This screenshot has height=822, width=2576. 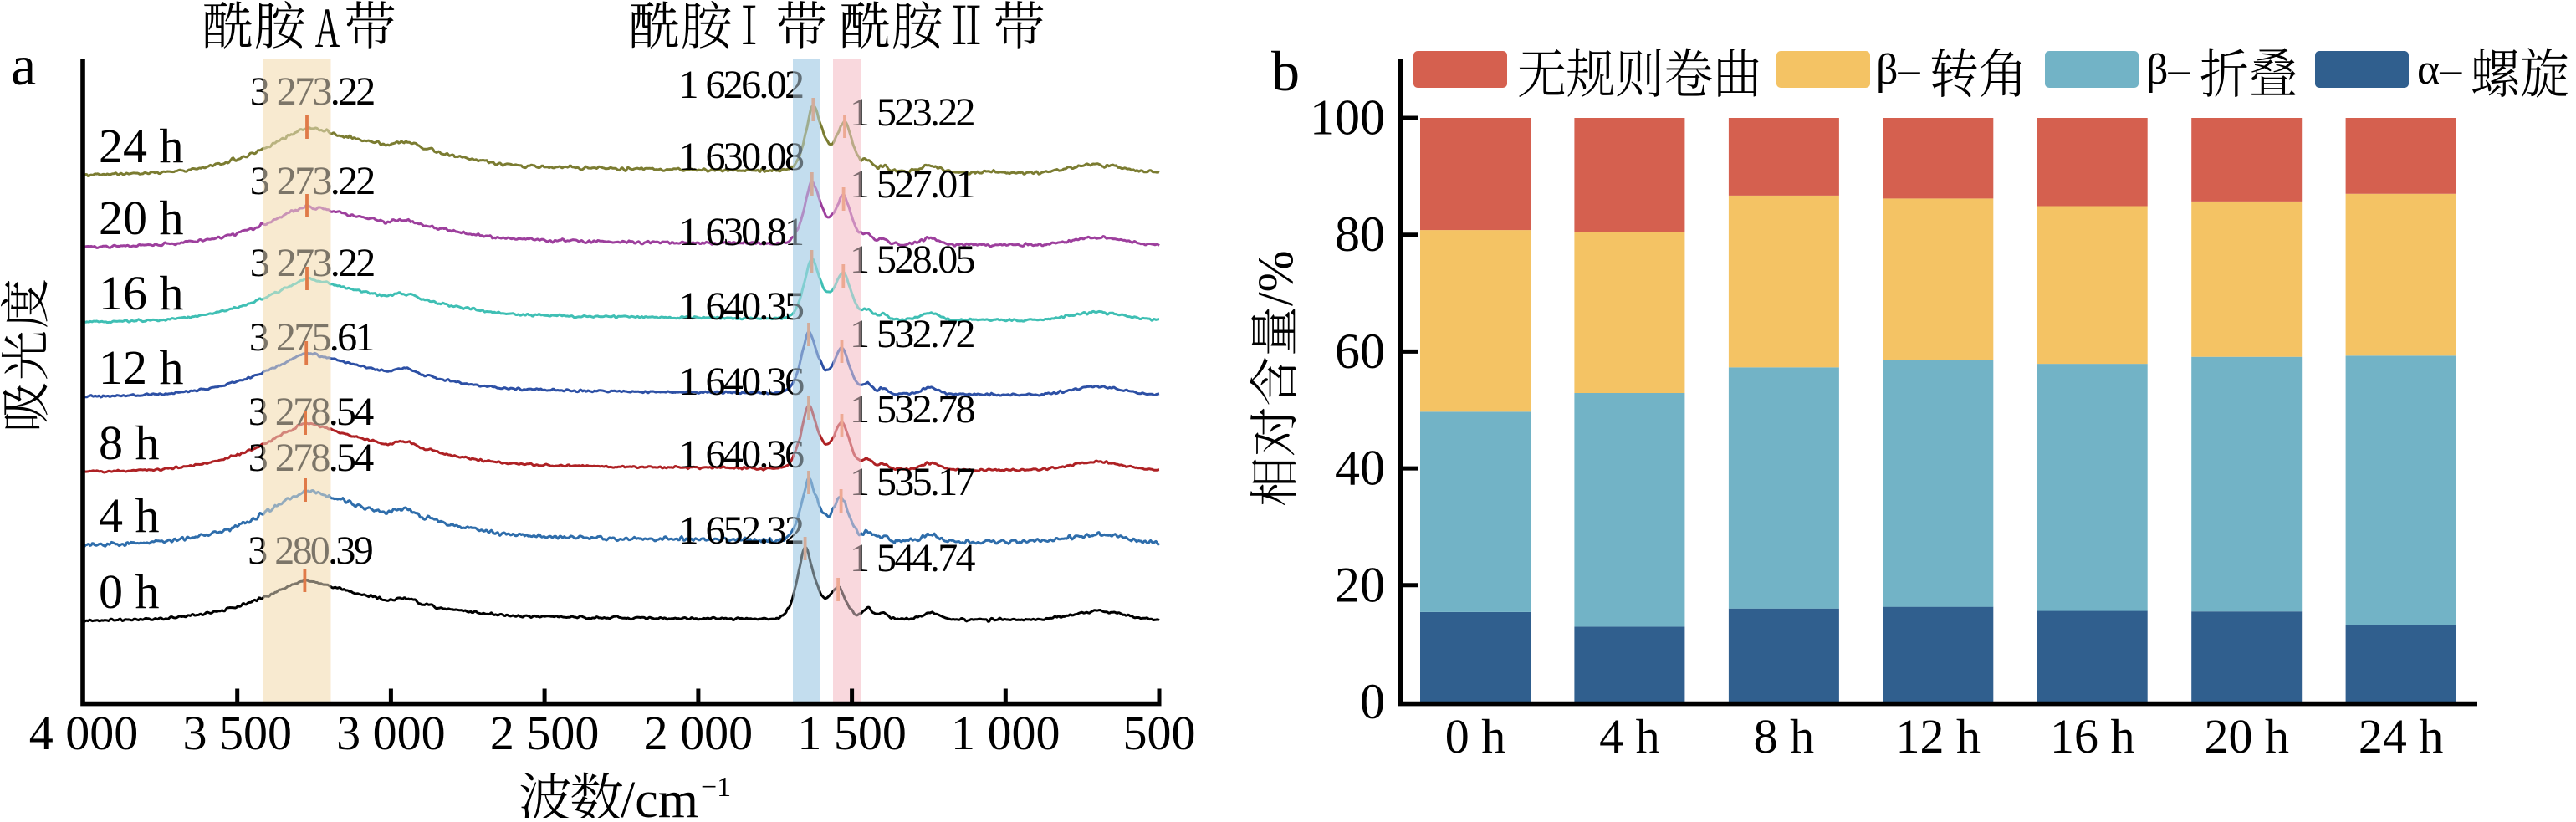 What do you see at coordinates (659, 795) in the screenshot?
I see `svg-text: /cm` at bounding box center [659, 795].